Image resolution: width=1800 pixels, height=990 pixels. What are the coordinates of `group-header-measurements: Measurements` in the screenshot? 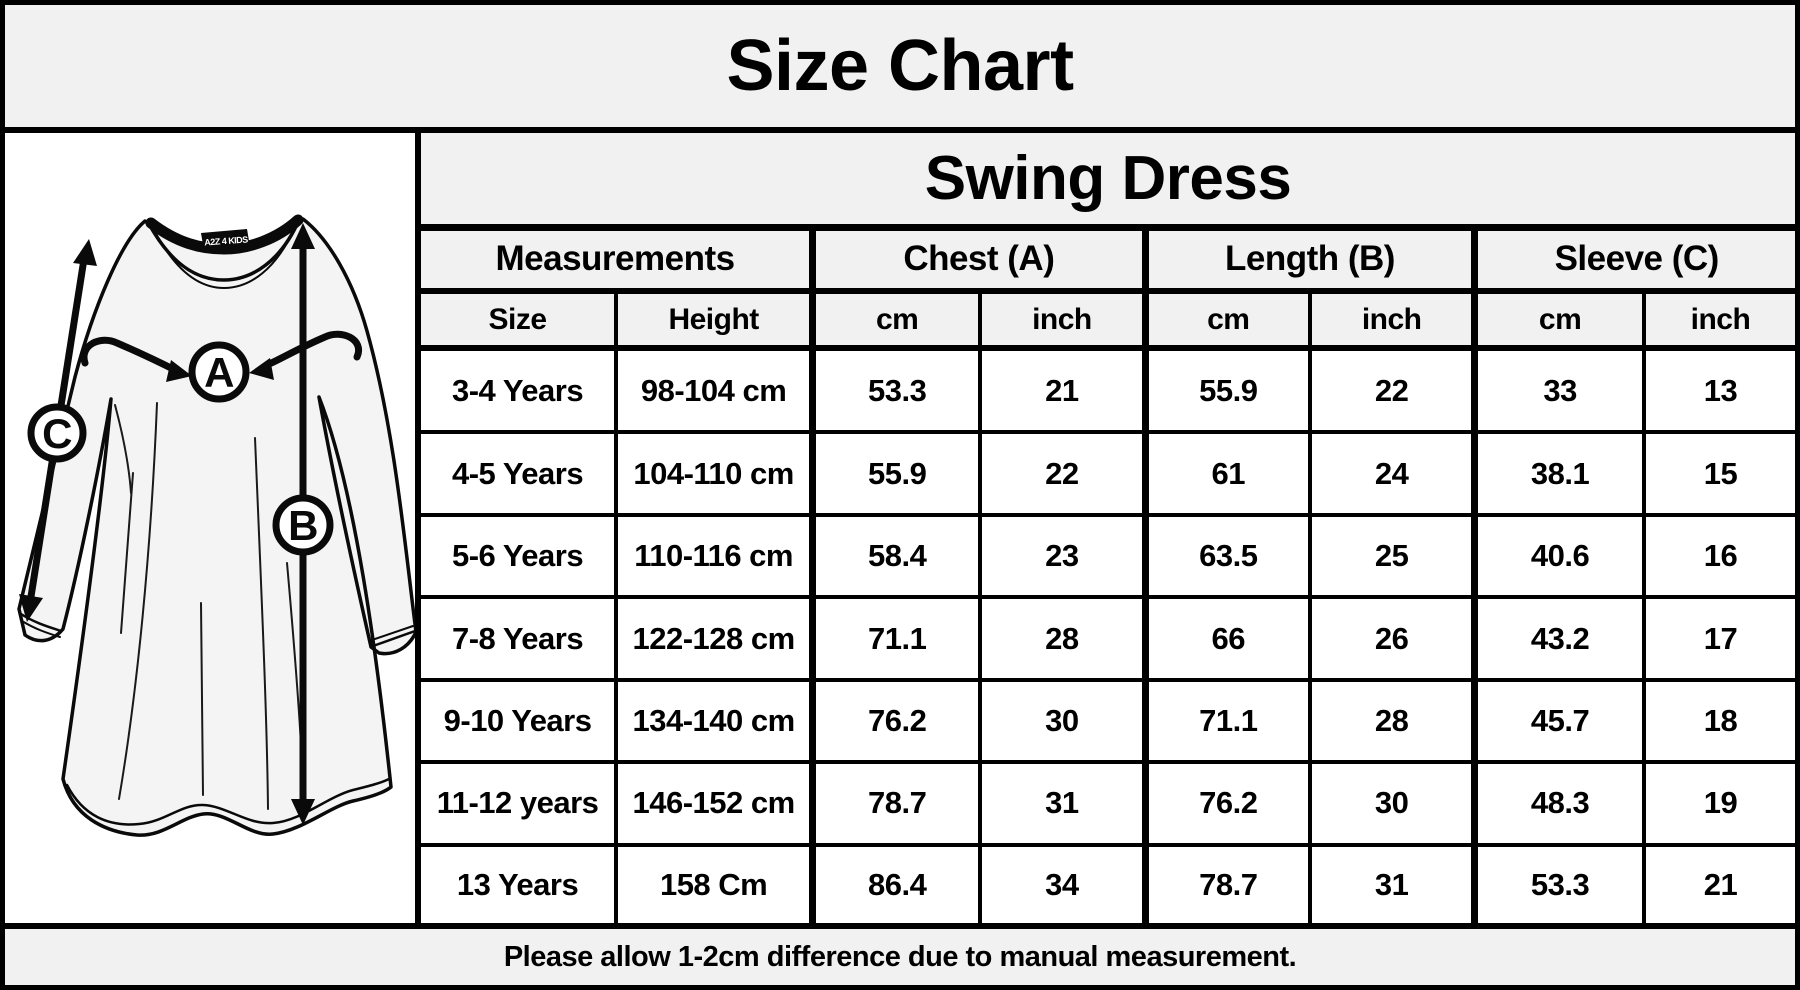 It's located at (618, 259).